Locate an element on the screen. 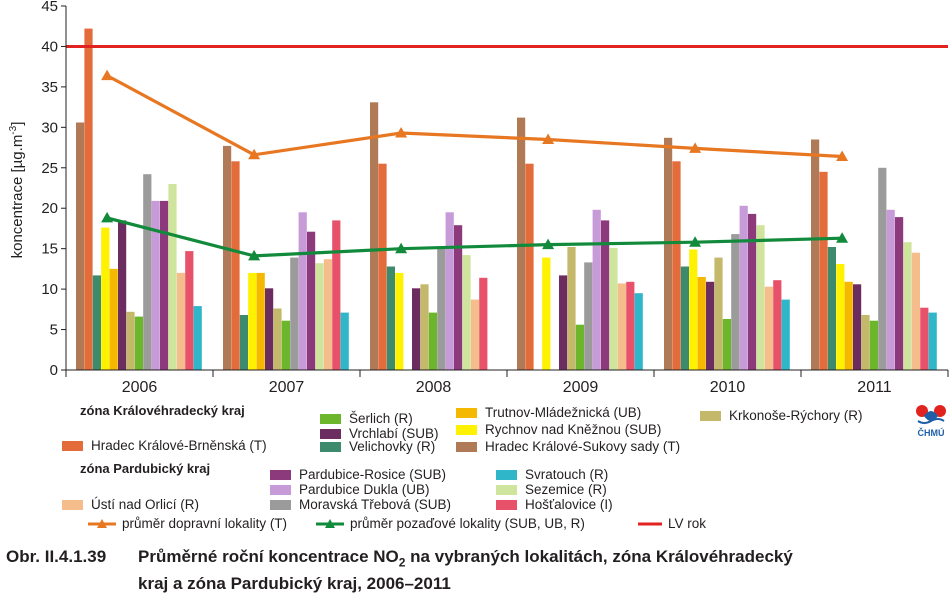 This screenshot has width=950, height=595. y-tick-label: 30 is located at coordinates (49, 127).